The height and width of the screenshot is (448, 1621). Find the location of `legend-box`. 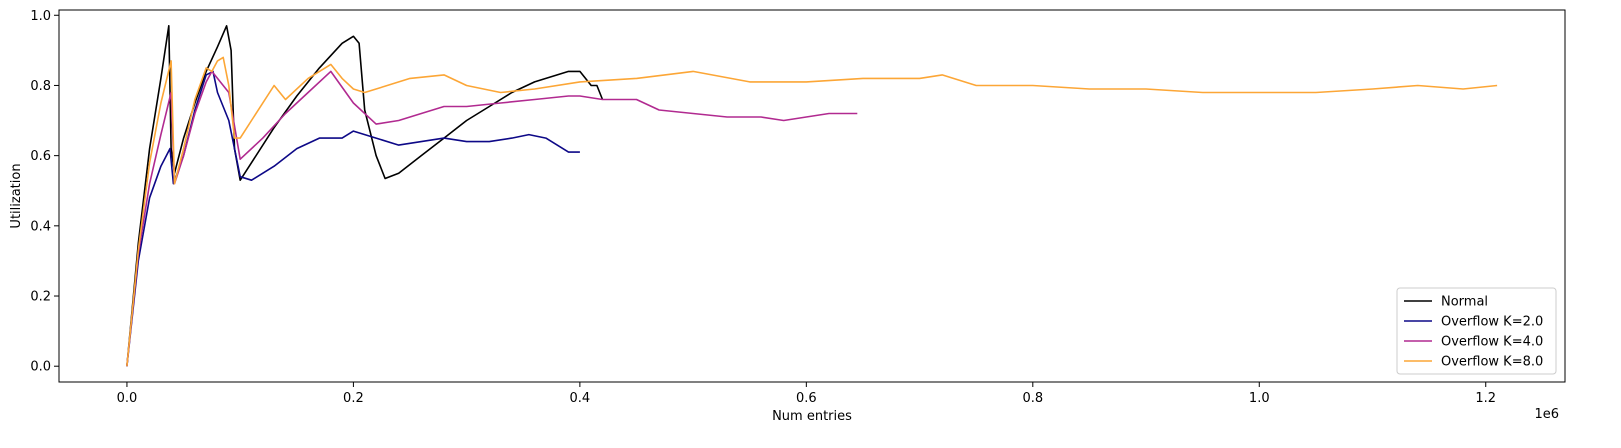

legend-box is located at coordinates (1476, 331).